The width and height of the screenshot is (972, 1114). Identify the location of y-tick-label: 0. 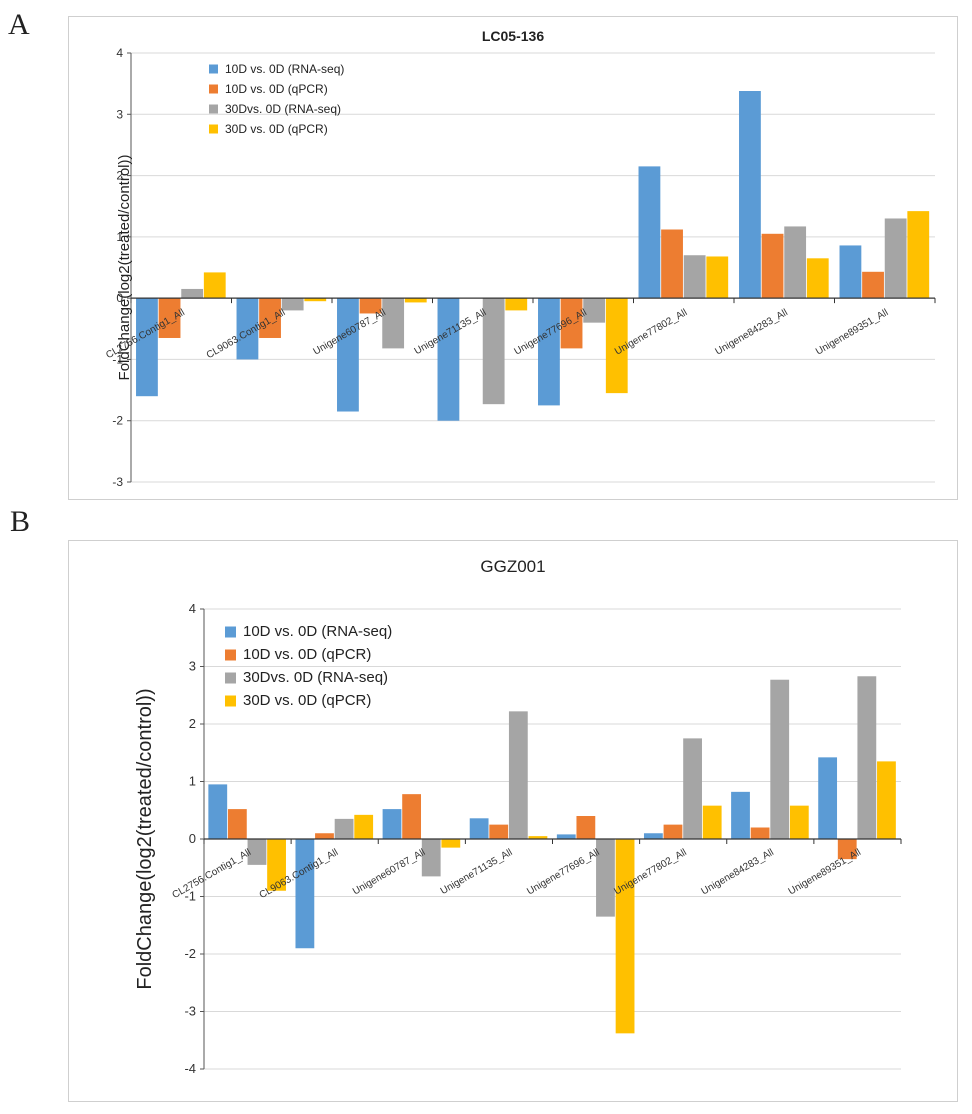
(192, 838).